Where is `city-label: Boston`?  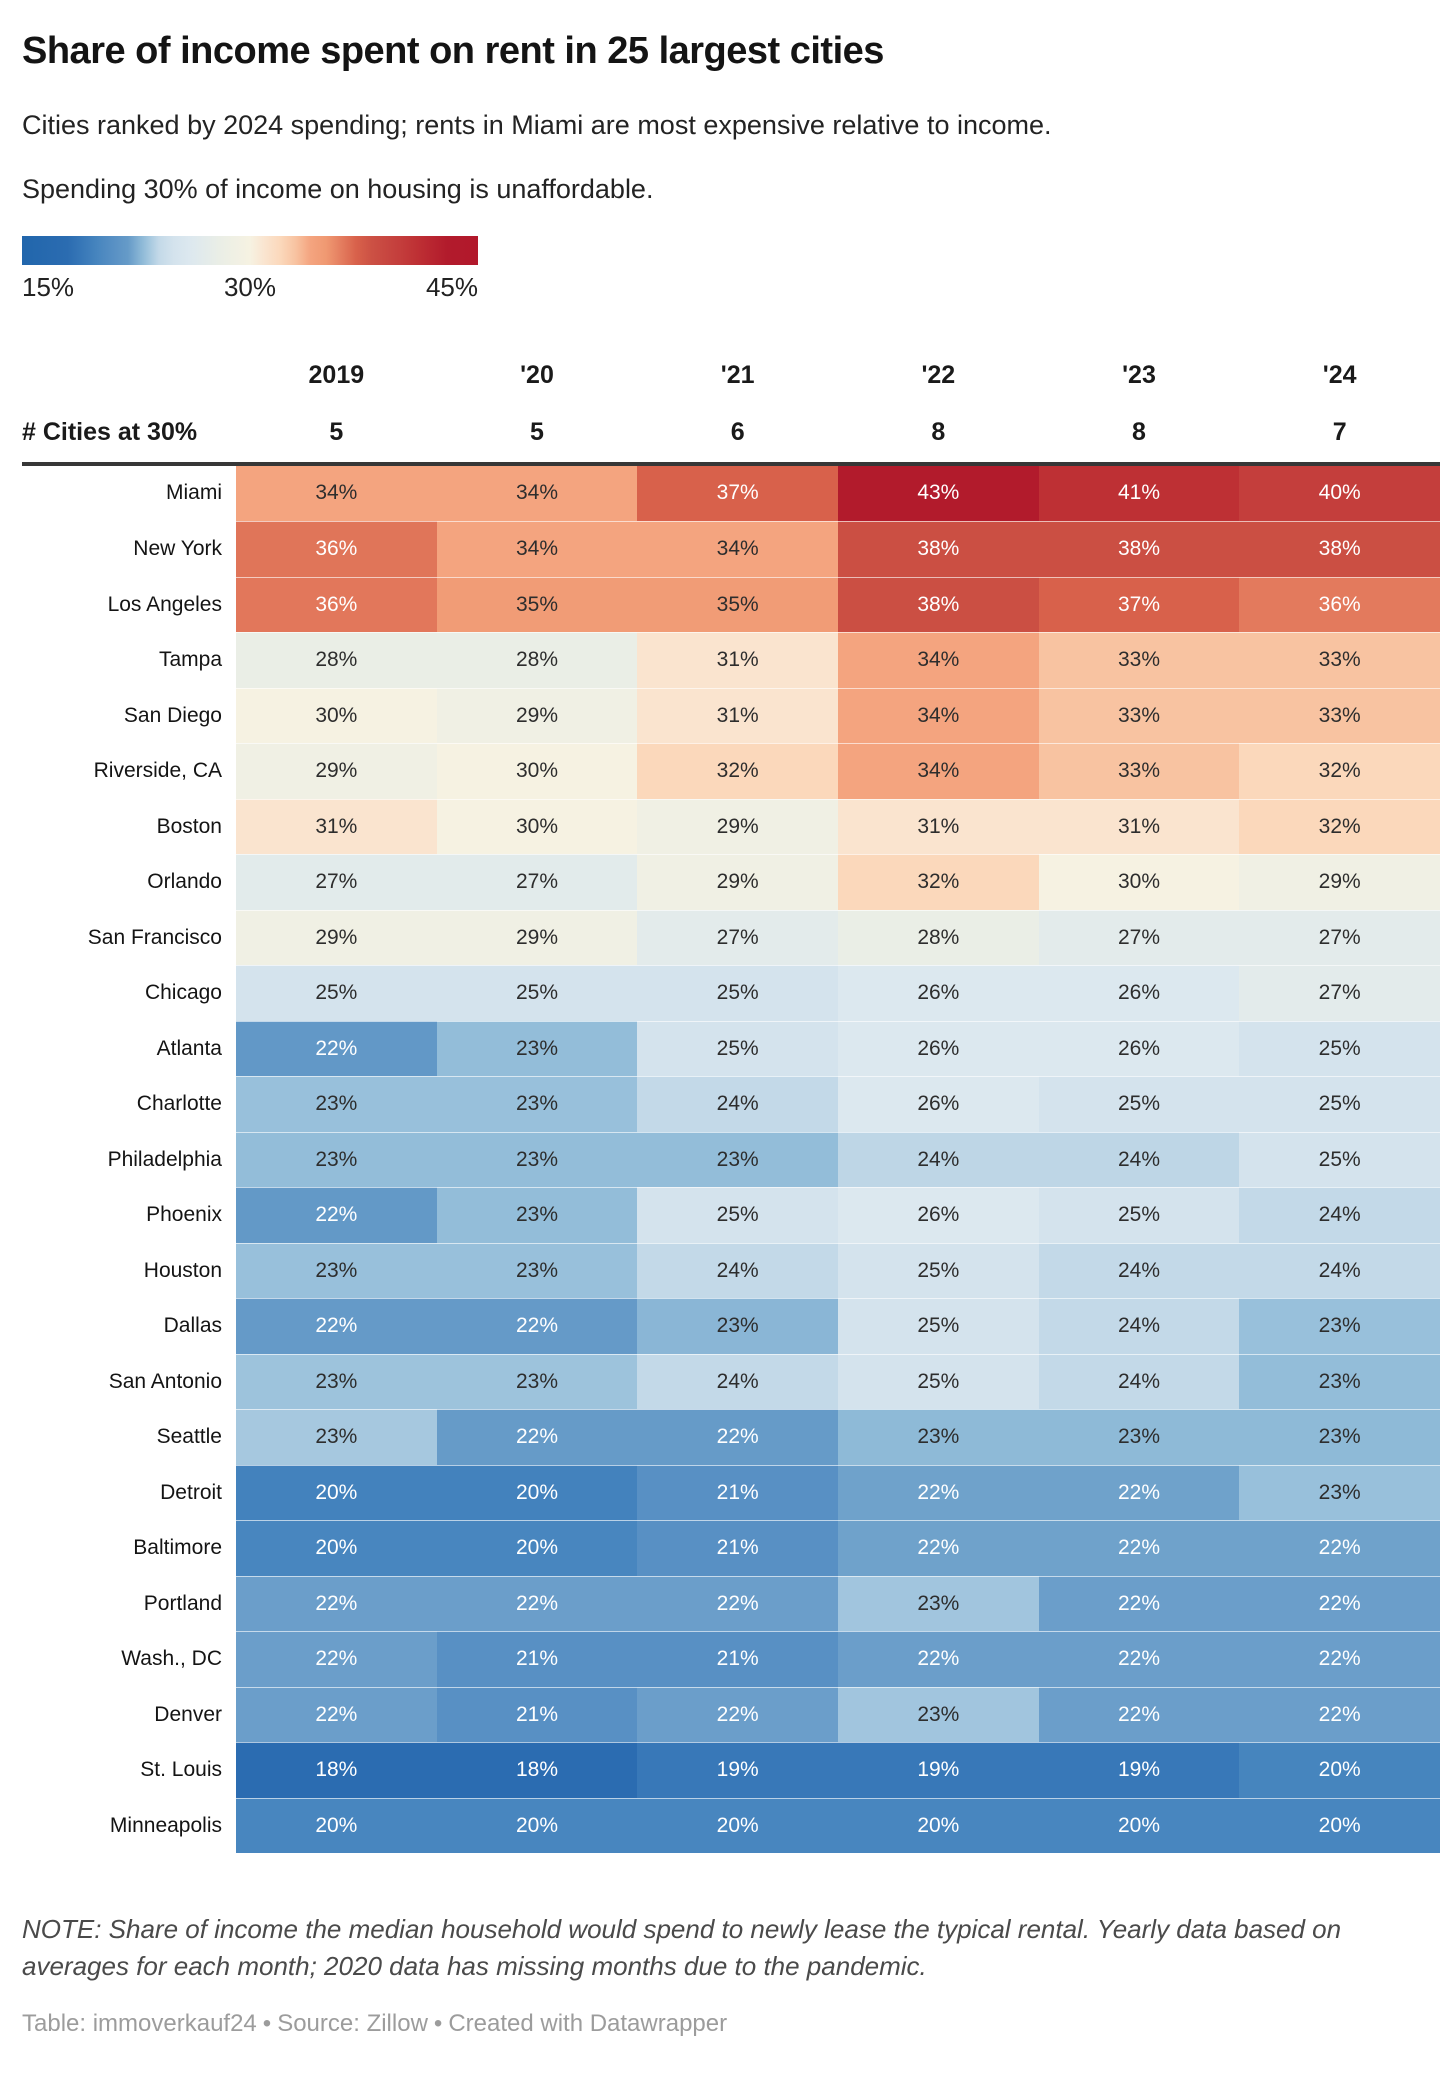
city-label: Boston is located at coordinates (129, 826).